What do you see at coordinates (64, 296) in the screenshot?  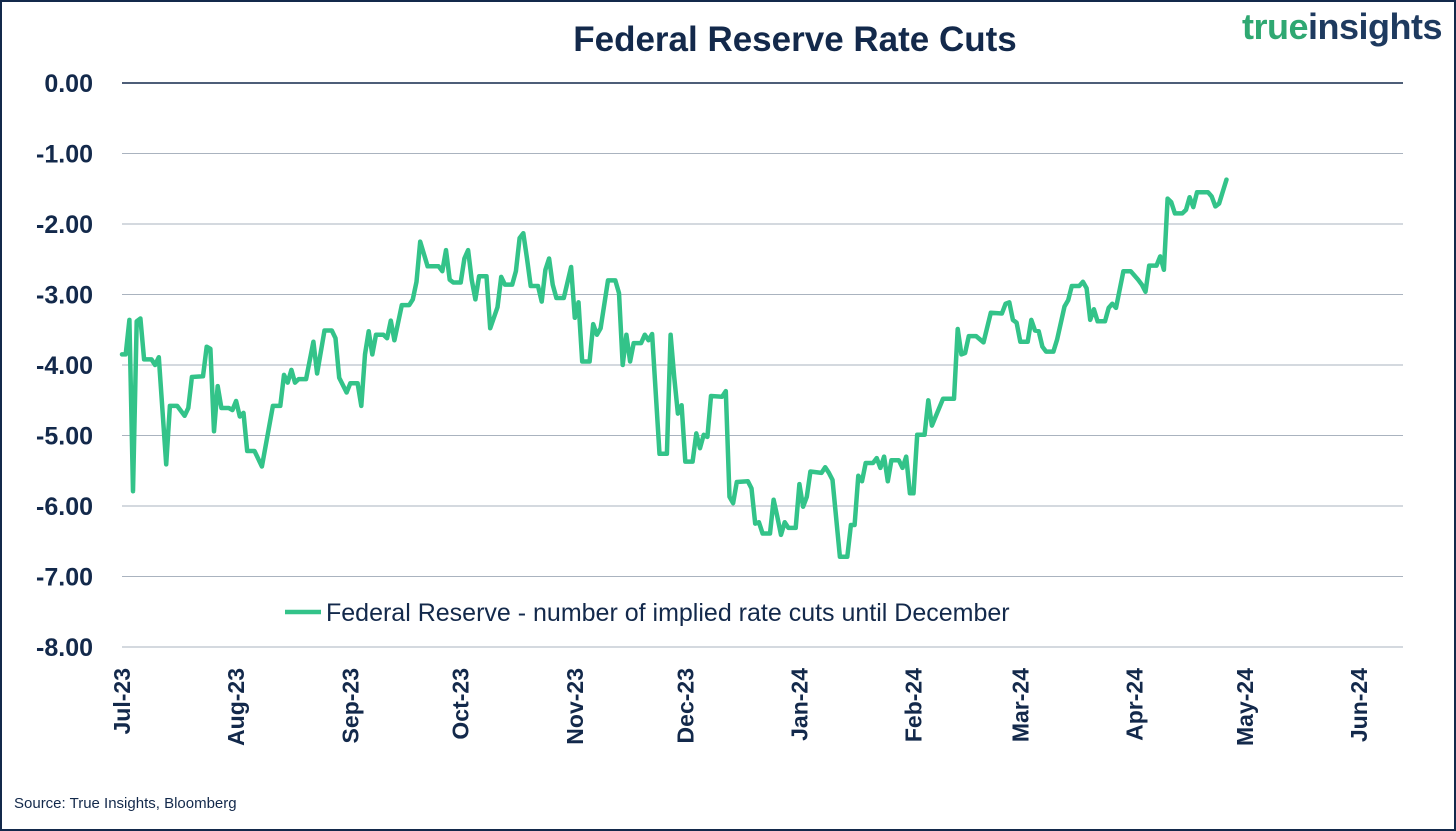 I see `y-tick-label: -3.00` at bounding box center [64, 296].